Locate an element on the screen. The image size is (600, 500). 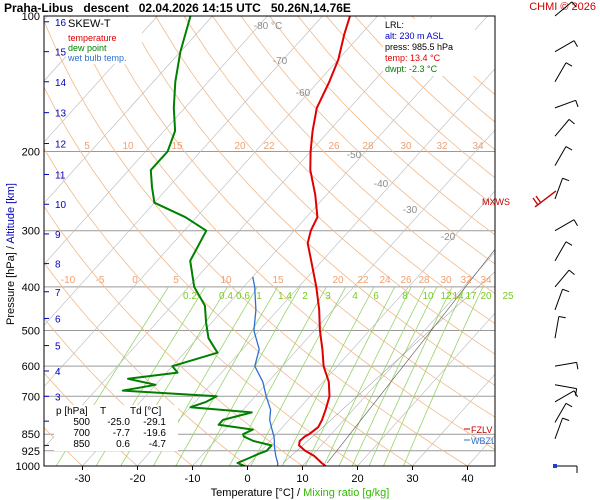
pressure-tick-label: 100 is located at coordinates (31, 17).